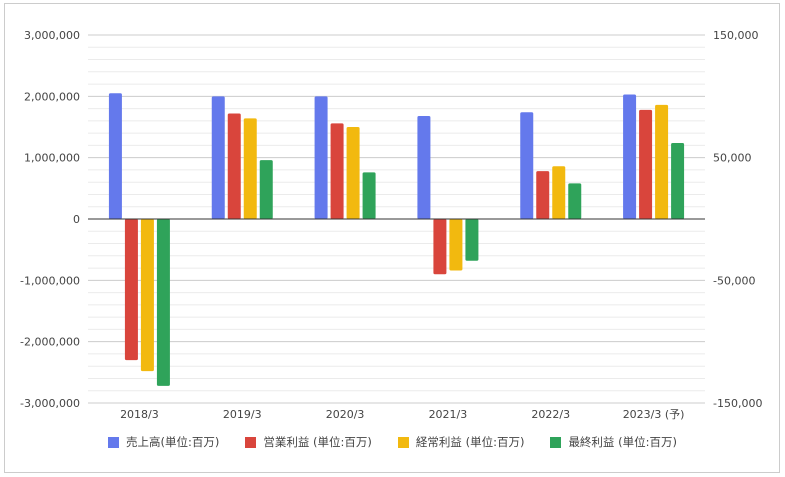 The height and width of the screenshot is (477, 785). What do you see at coordinates (139, 414) in the screenshot?
I see `x-axis-tick-label: 2018/3` at bounding box center [139, 414].